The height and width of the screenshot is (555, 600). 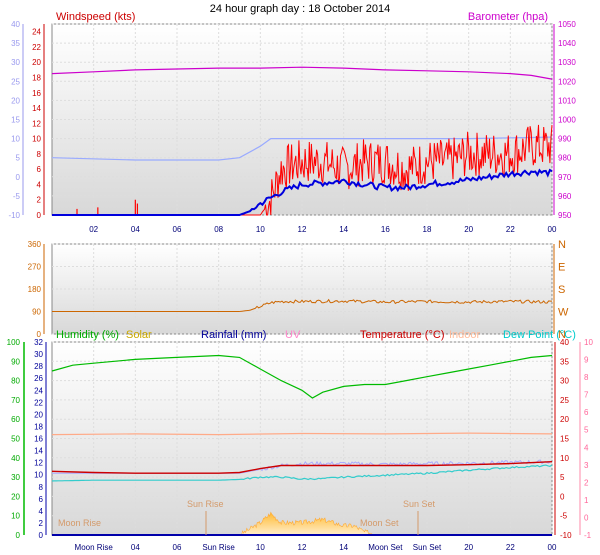 I want to click on rainfall-tick-label: 20, so click(x=38, y=414).